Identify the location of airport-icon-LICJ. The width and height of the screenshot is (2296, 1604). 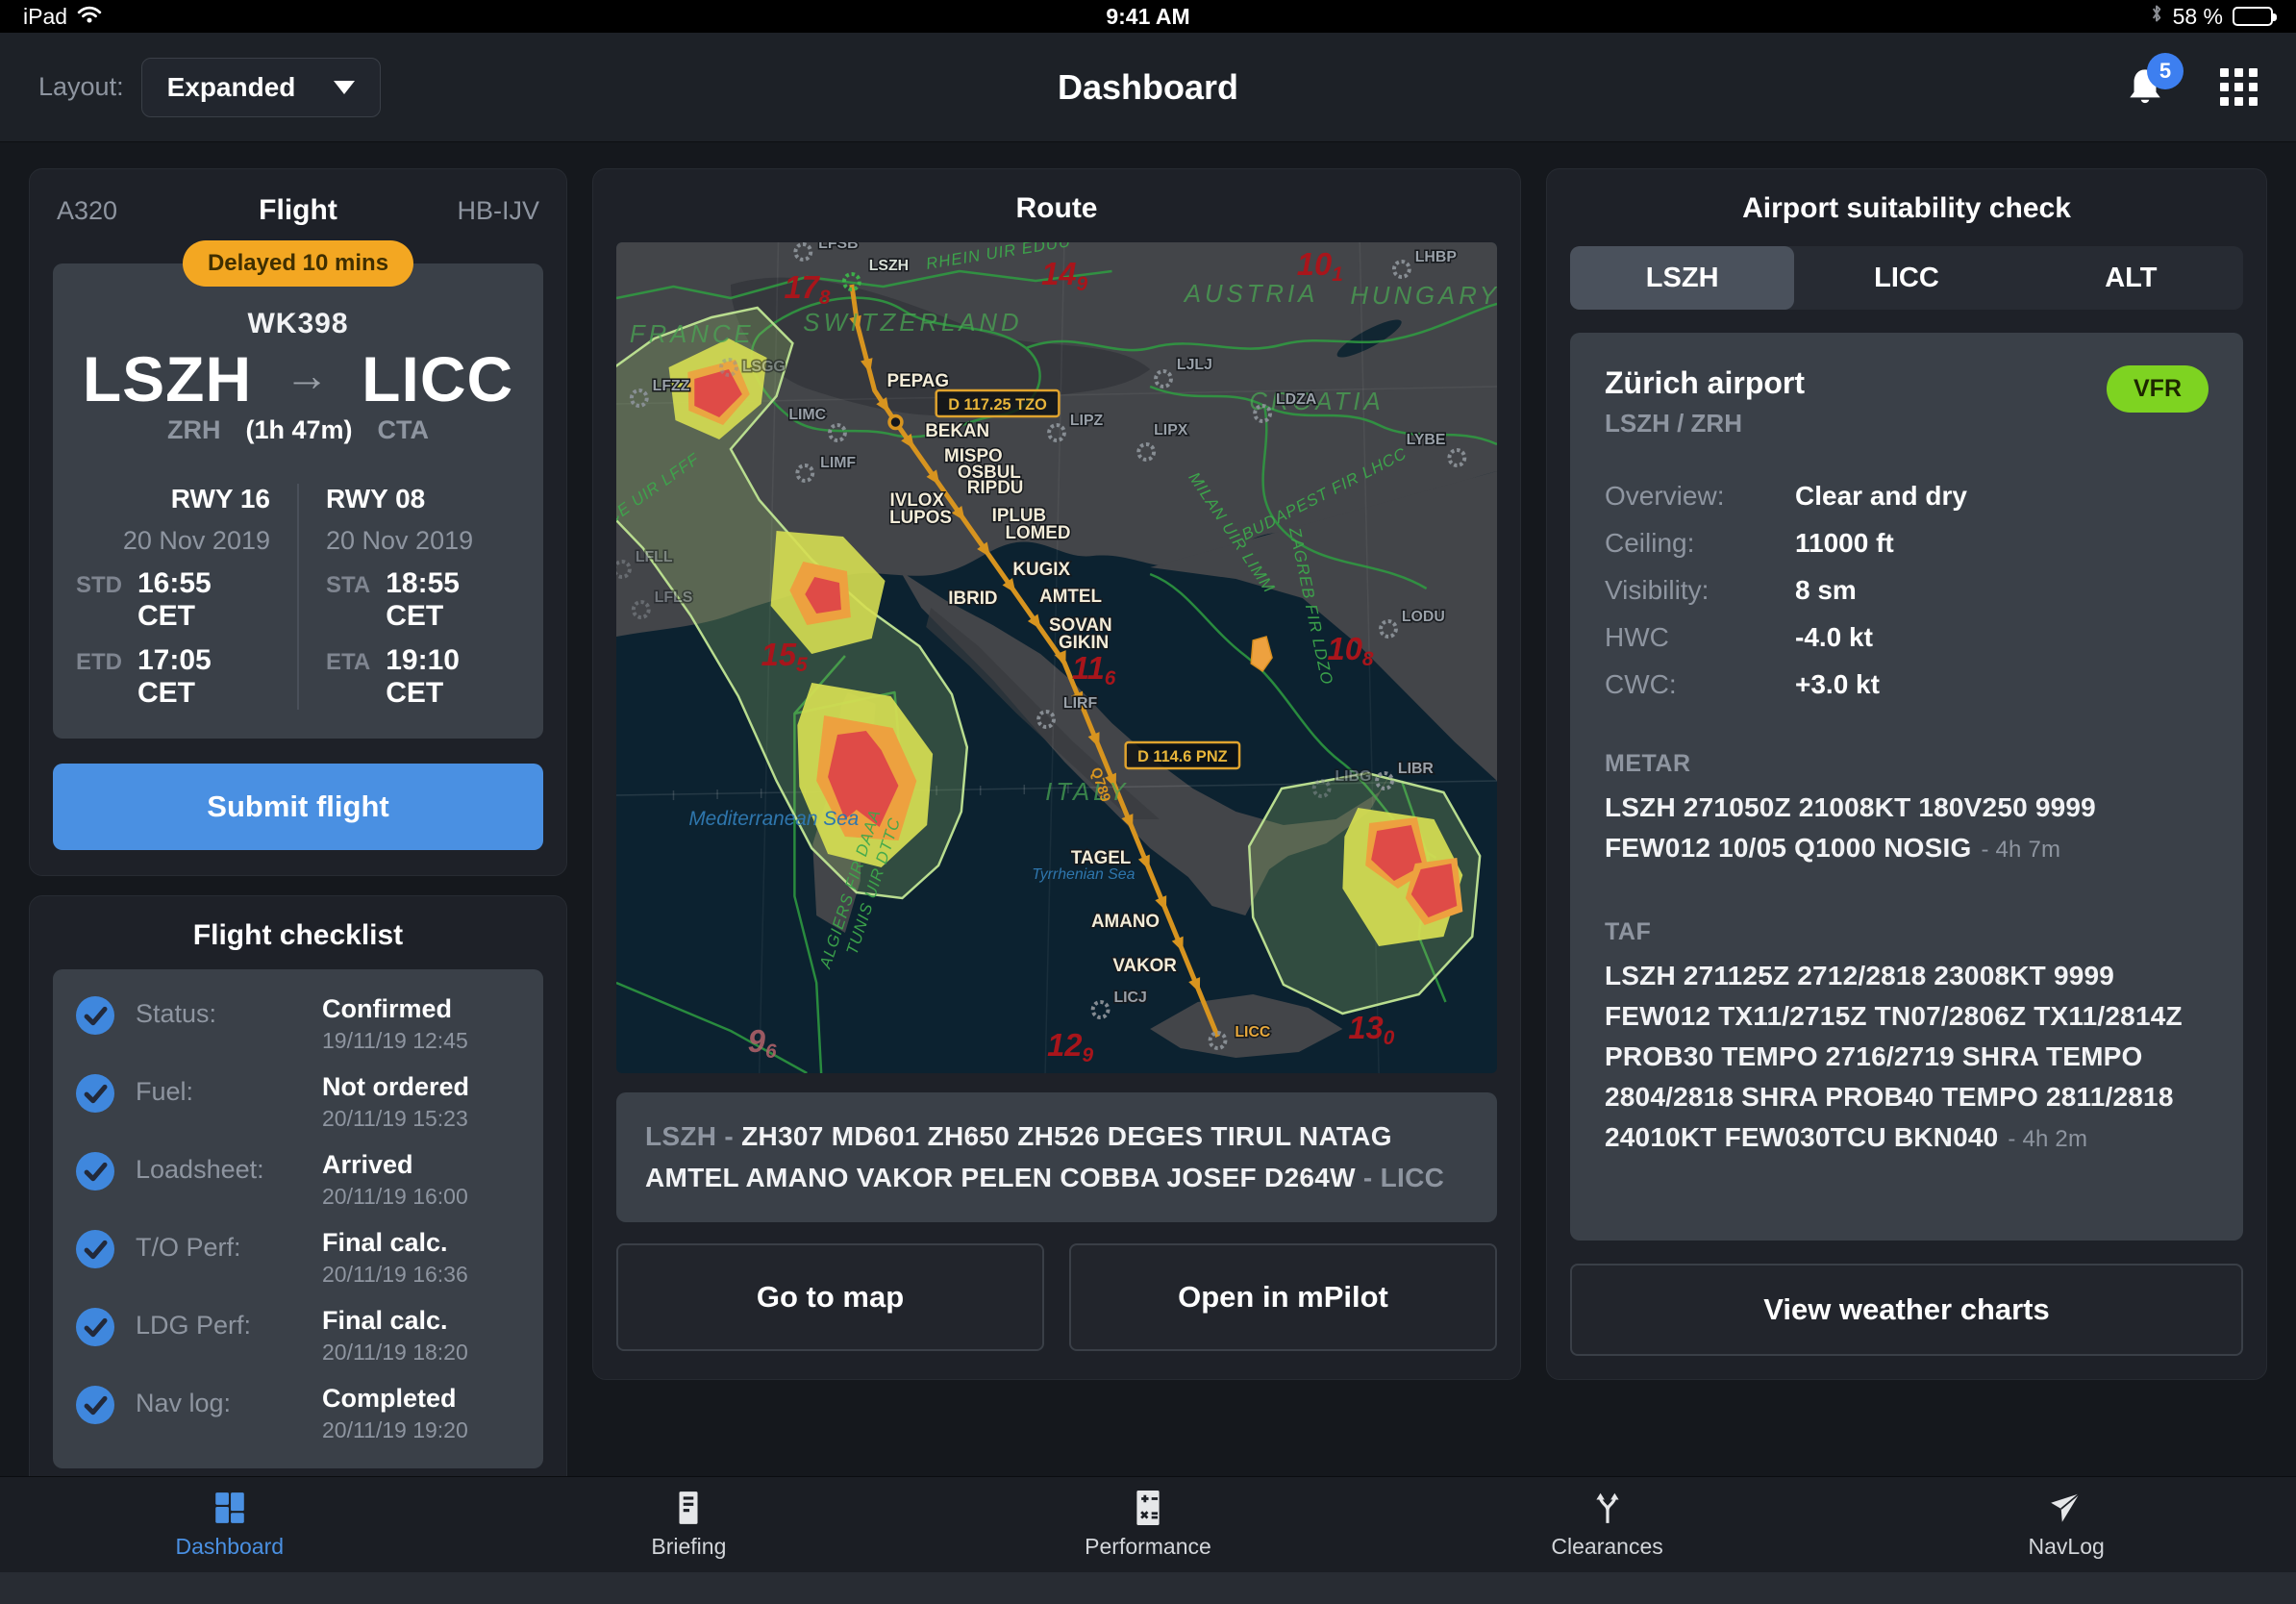
(1100, 1009).